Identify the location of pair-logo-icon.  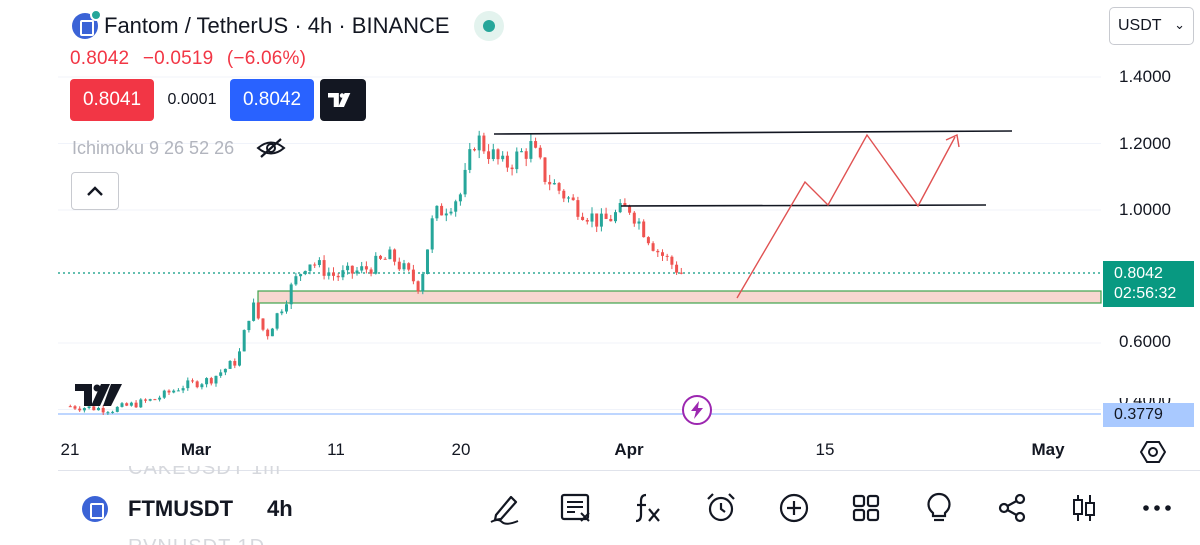
(95, 509).